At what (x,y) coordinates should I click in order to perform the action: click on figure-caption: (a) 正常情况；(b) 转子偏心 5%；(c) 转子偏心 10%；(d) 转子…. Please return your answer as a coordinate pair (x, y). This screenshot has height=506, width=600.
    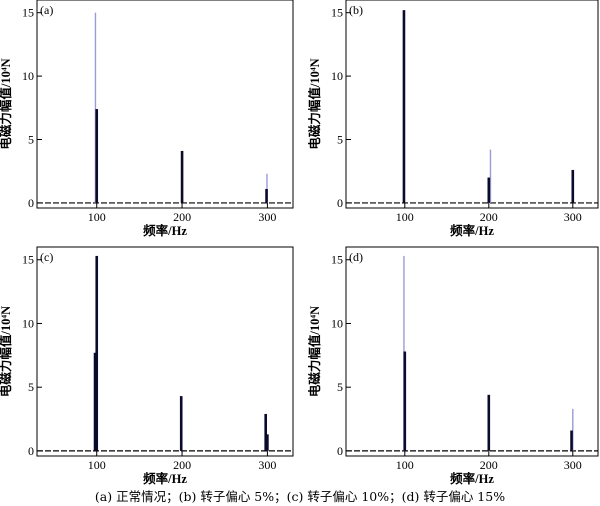
    Looking at the image, I should click on (300, 496).